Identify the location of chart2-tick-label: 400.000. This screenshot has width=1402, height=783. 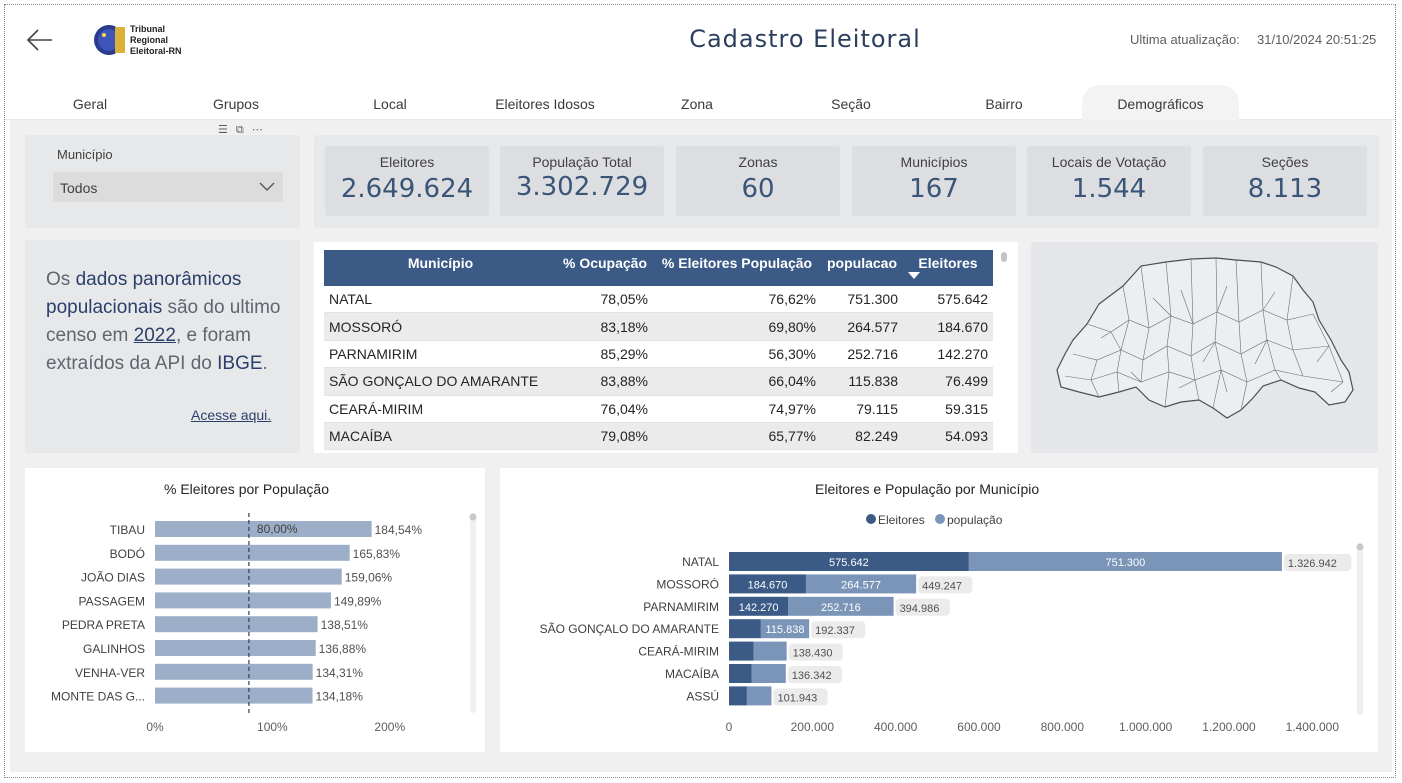
(896, 727).